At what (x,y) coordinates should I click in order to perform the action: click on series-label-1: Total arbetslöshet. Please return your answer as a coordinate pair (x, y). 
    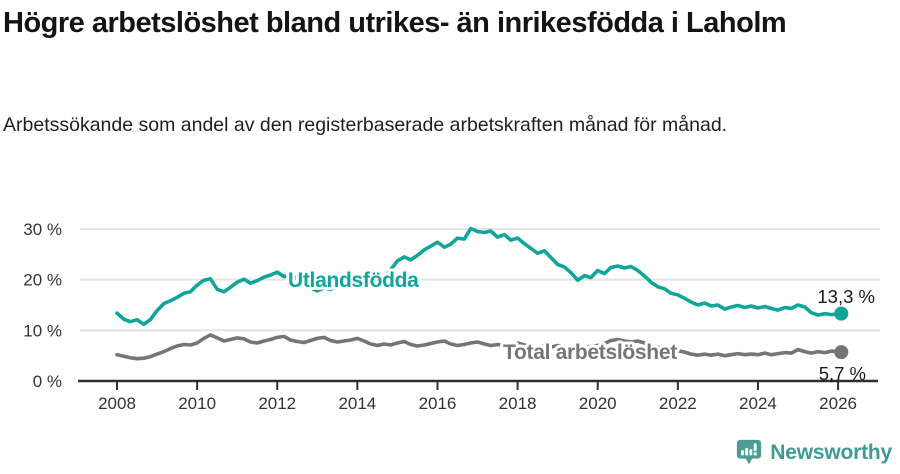
    Looking at the image, I should click on (590, 352).